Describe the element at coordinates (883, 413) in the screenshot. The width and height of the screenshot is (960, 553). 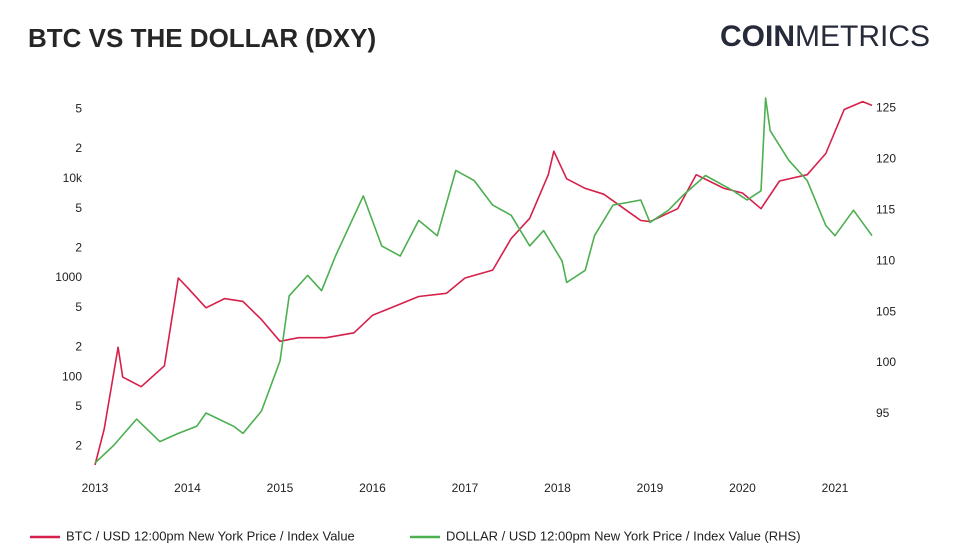
I see `y2-tick-label: 95` at that location.